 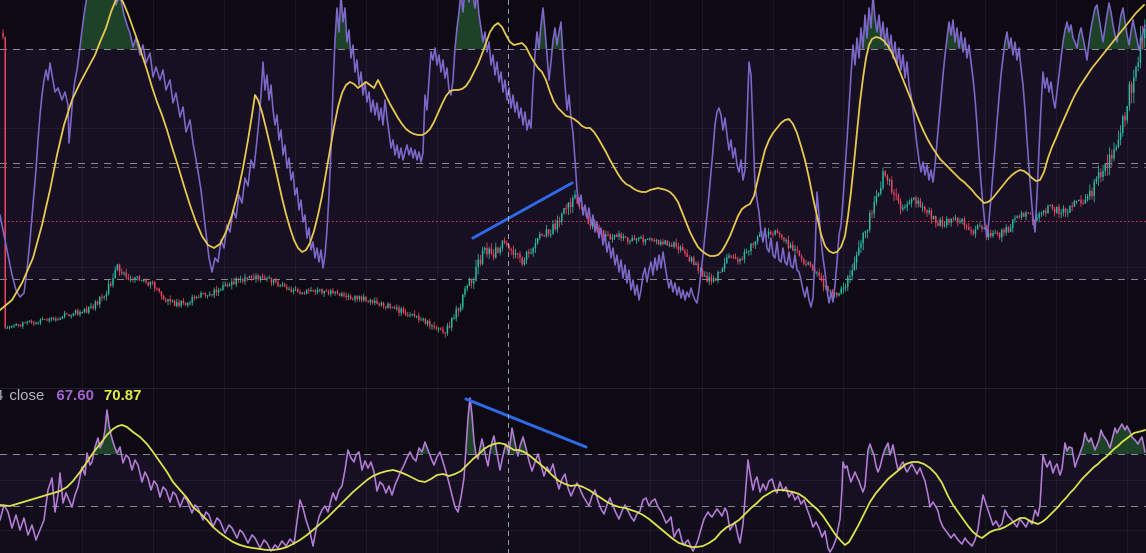 What do you see at coordinates (122, 395) in the screenshot?
I see `legend-ma-value: 70.87` at bounding box center [122, 395].